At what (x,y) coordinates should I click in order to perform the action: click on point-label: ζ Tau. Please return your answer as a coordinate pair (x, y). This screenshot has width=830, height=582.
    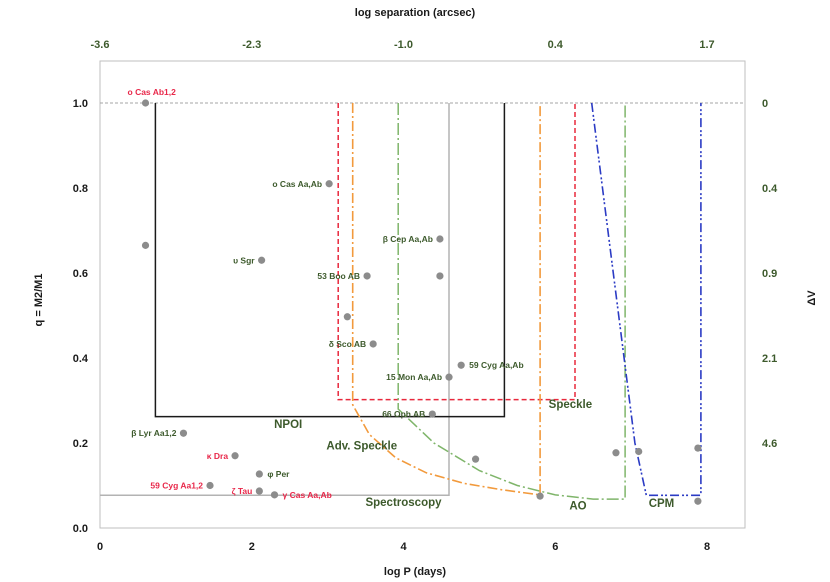
    Looking at the image, I should click on (242, 491).